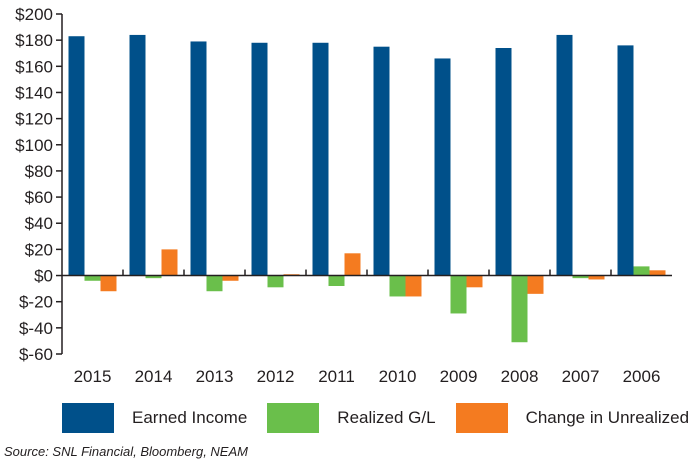  Describe the element at coordinates (352, 264) in the screenshot. I see `bar-change-in-unrealized-g-l-2011` at that location.